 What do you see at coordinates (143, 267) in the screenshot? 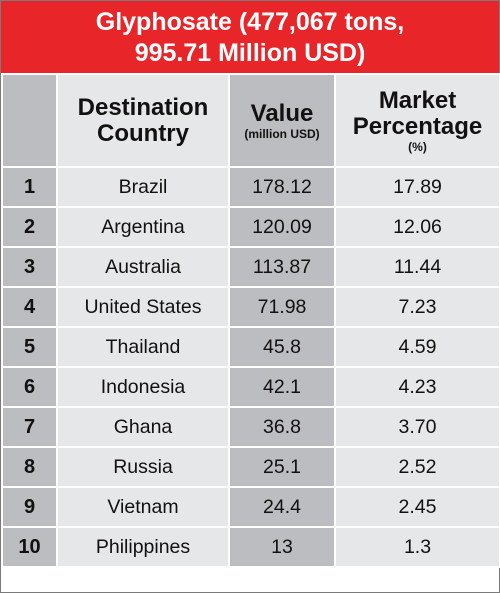
I see `country-cell: Australia` at bounding box center [143, 267].